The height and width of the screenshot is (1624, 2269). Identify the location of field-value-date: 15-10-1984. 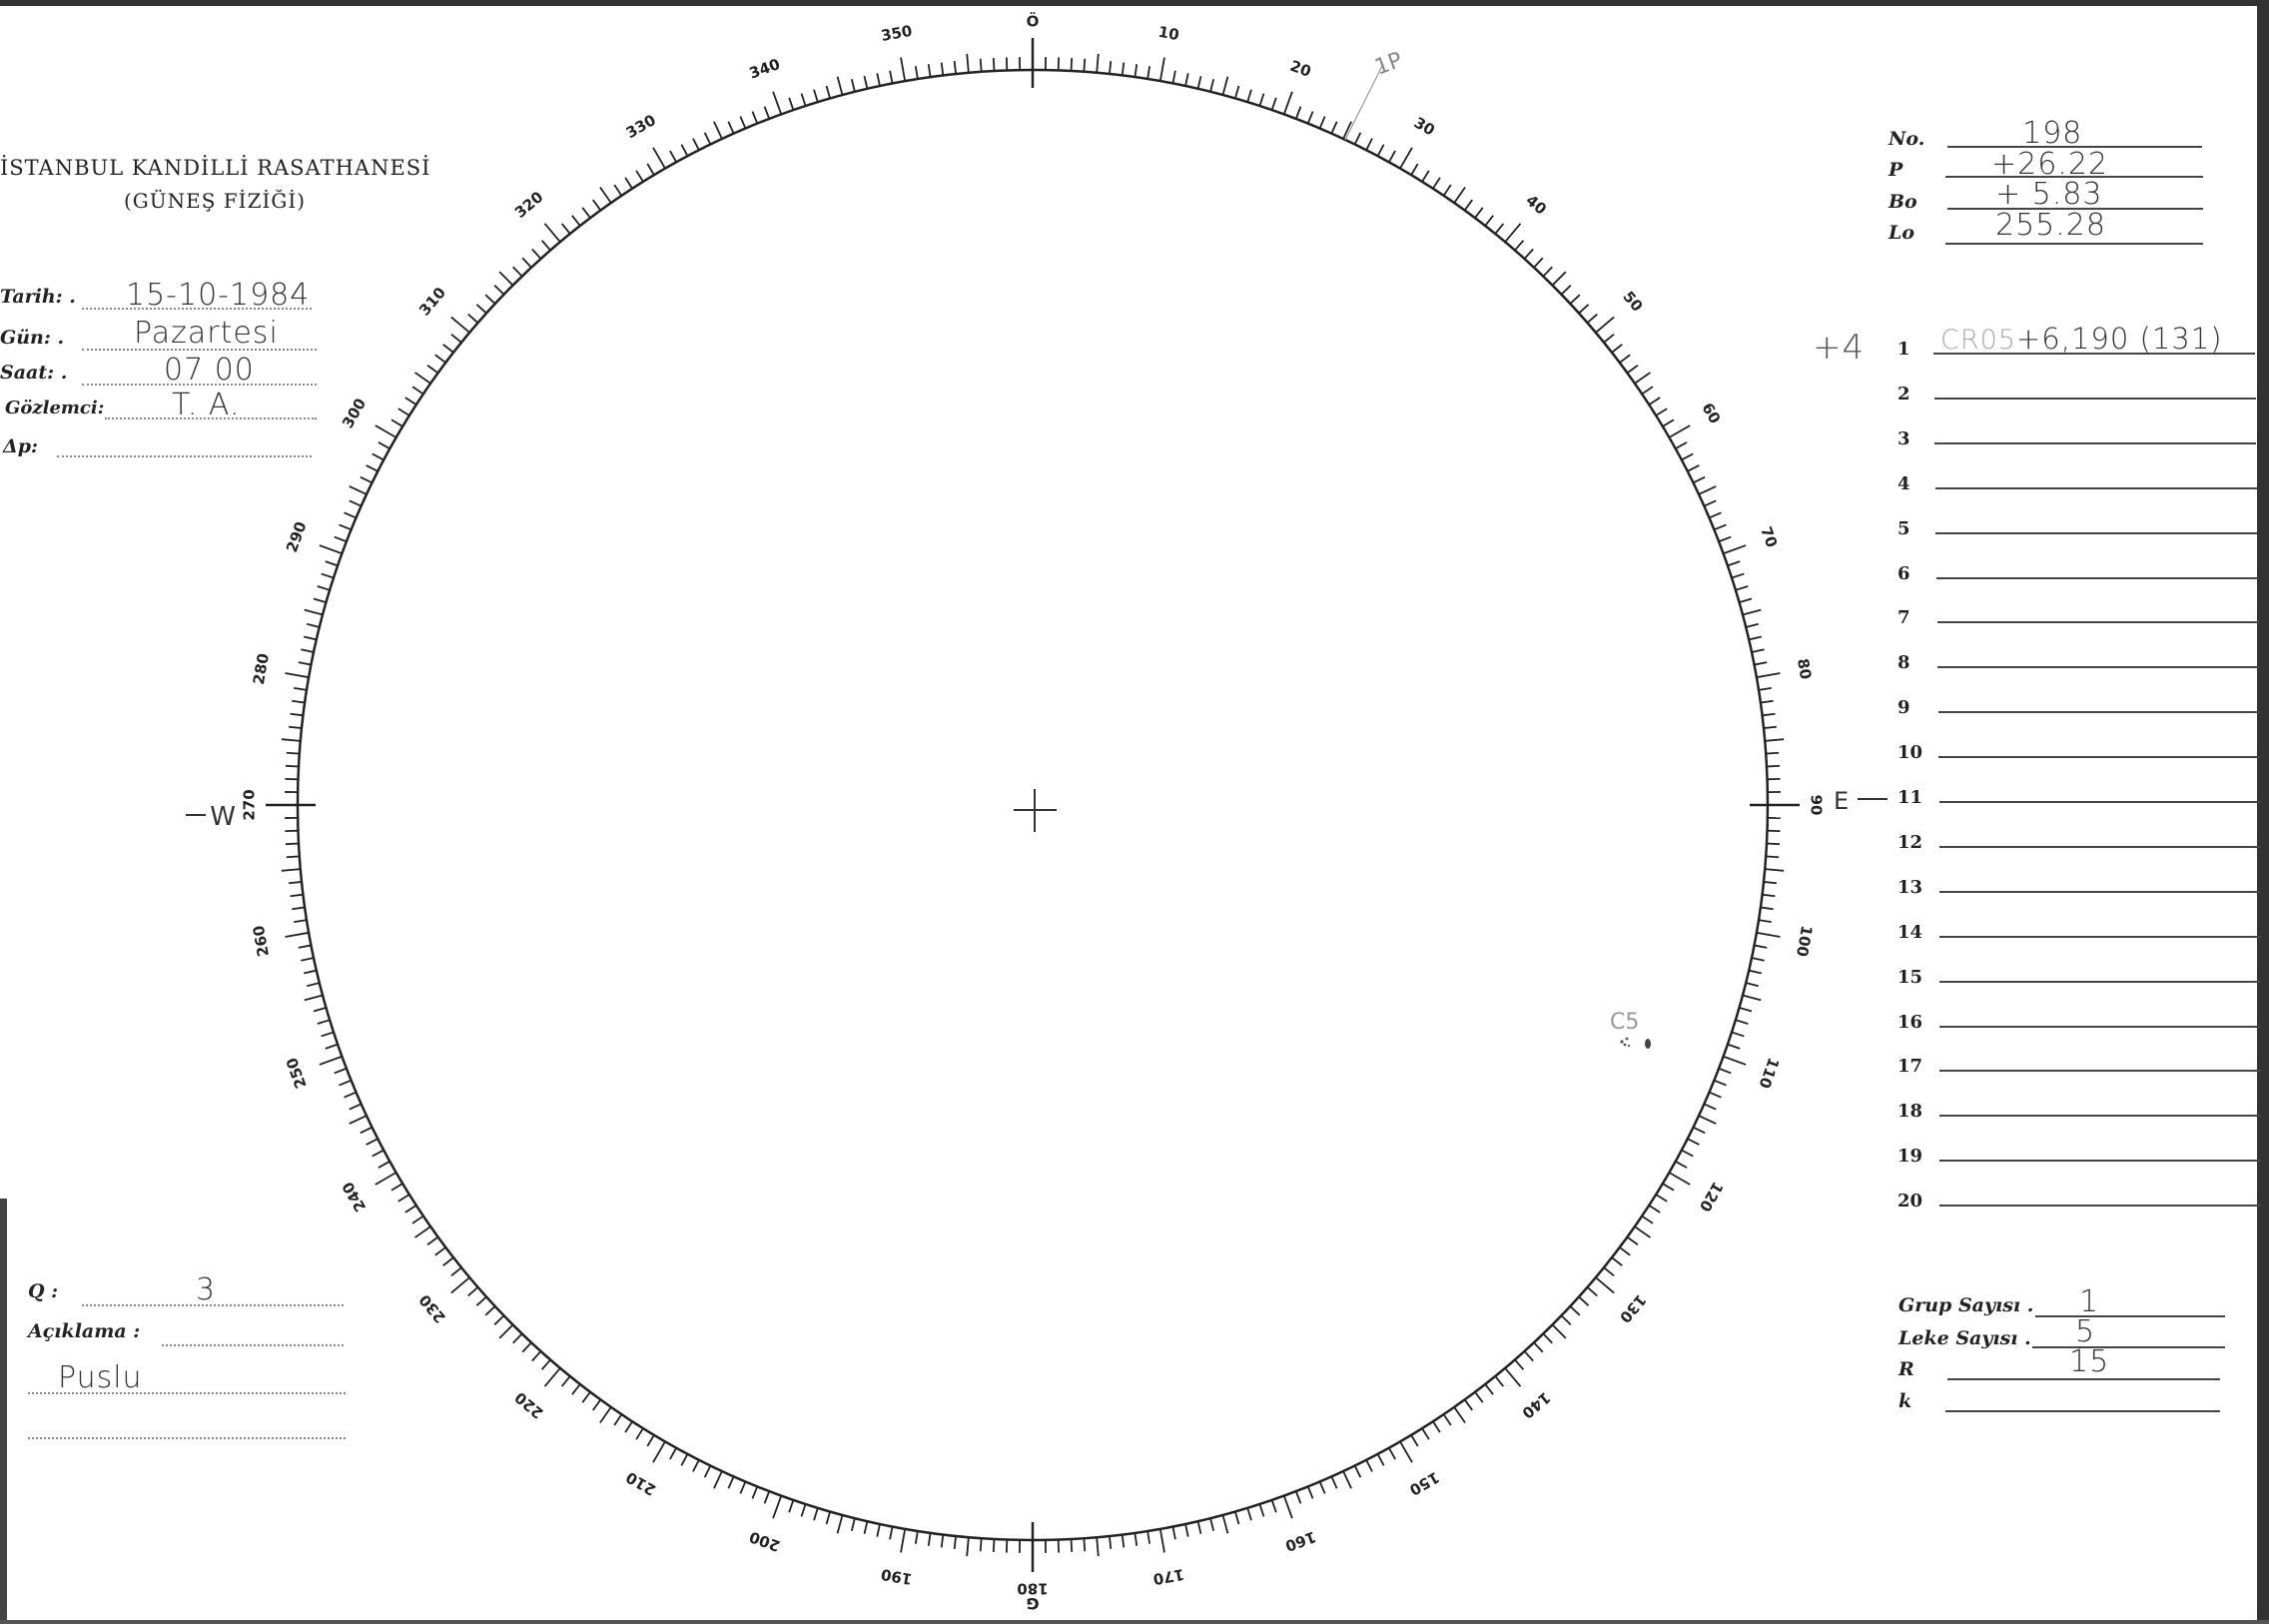
(218, 296).